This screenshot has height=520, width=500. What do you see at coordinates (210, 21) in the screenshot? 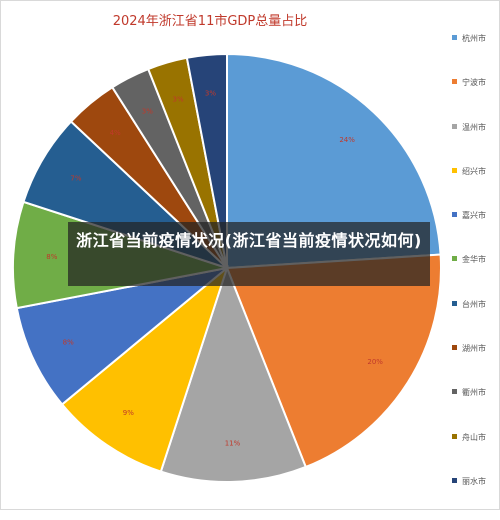
I see `chart-title: 2024年浙江省11市GDP总量占比` at bounding box center [210, 21].